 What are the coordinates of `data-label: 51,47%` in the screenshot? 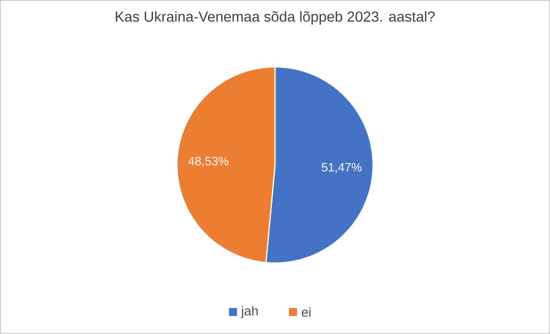 It's located at (342, 168).